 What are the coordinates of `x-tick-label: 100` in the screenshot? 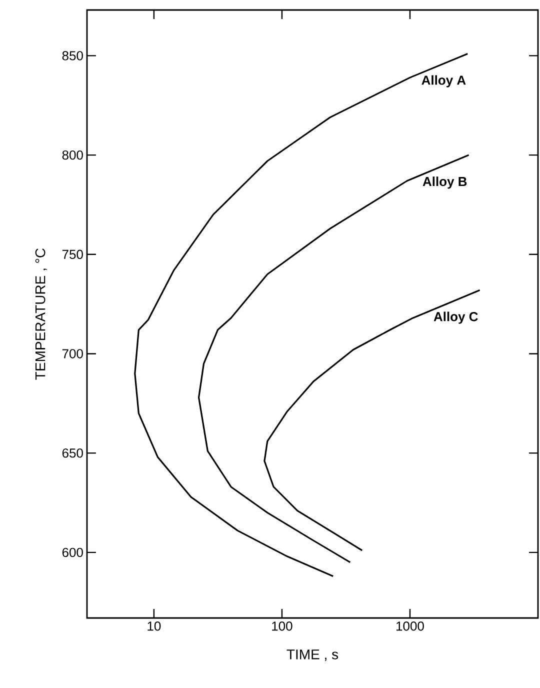 It's located at (282, 626).